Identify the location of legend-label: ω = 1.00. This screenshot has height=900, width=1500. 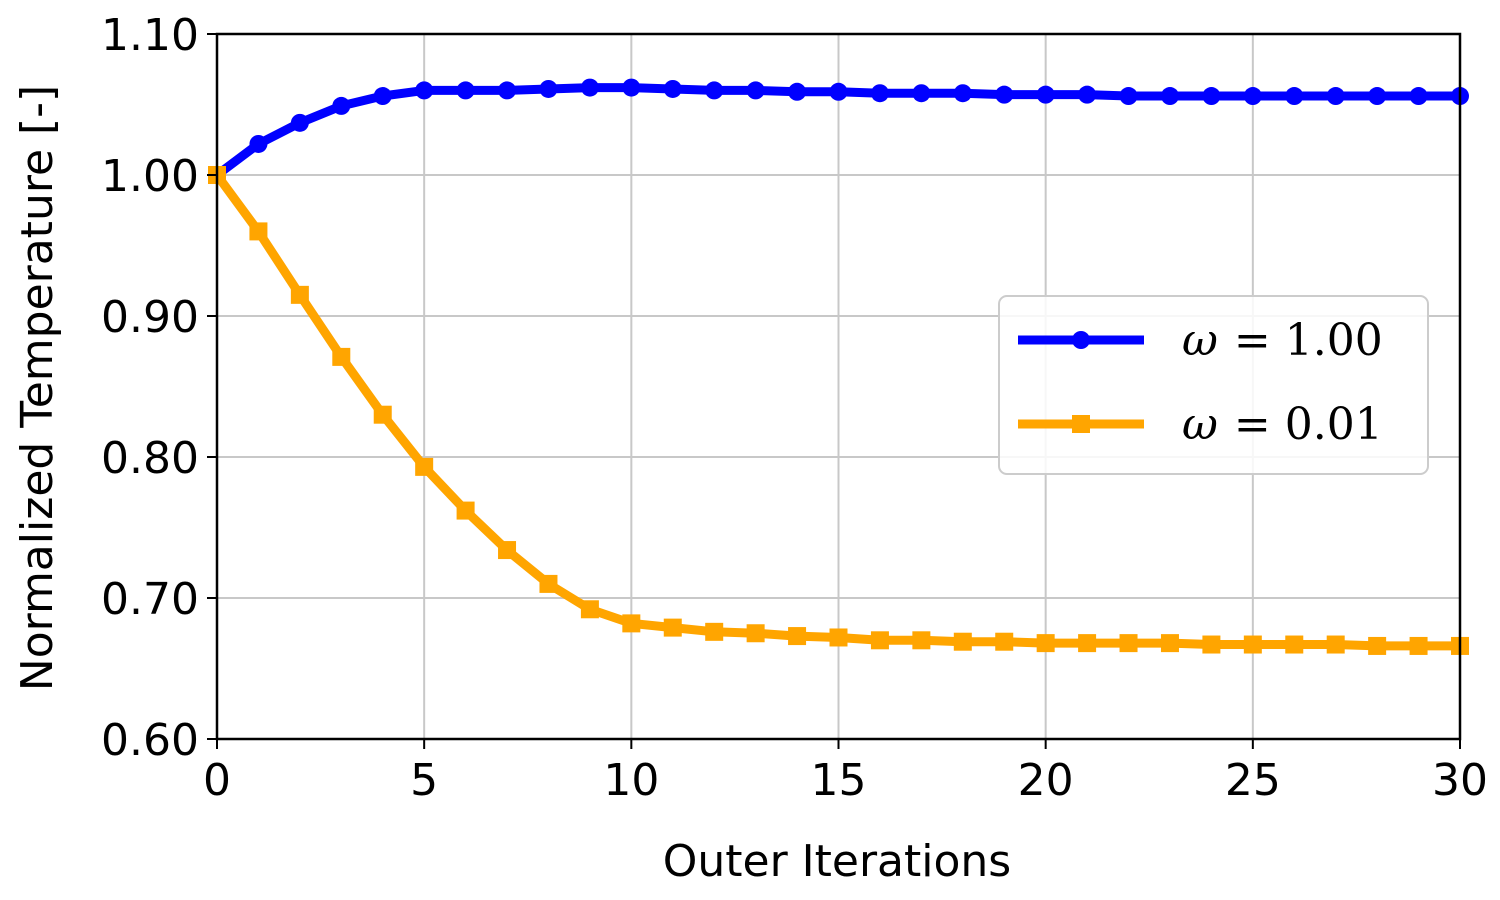
(1282, 340).